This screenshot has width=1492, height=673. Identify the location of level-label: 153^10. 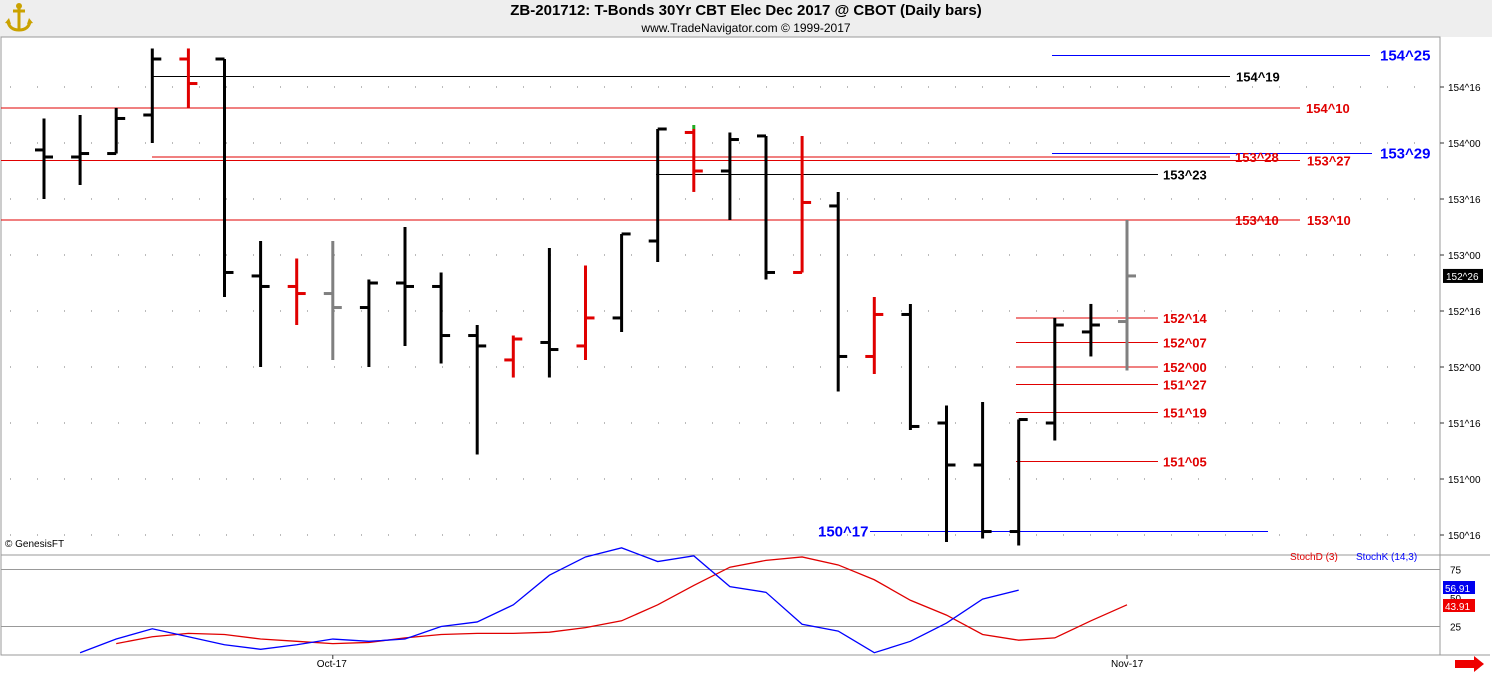
(1329, 220).